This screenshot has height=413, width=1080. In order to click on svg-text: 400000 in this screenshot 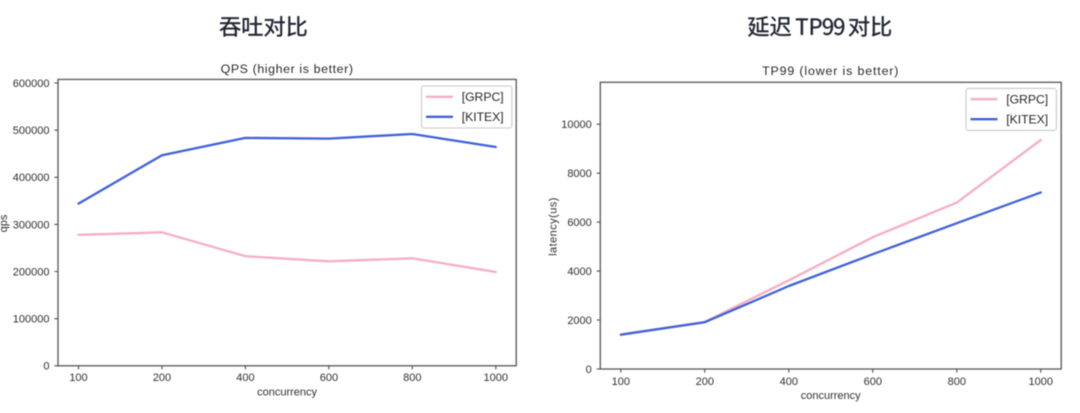, I will do `click(31, 178)`.